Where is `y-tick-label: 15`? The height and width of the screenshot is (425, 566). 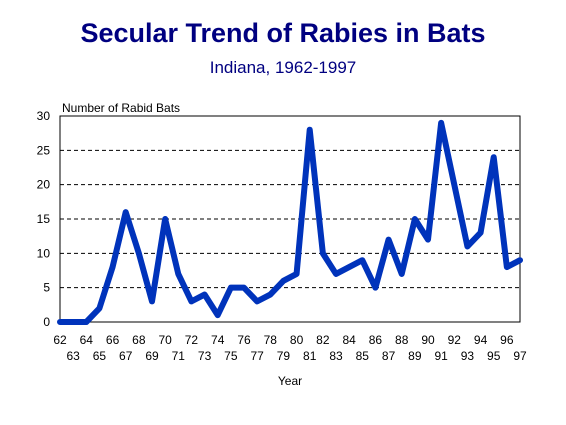
y-tick-label: 15 is located at coordinates (44, 219).